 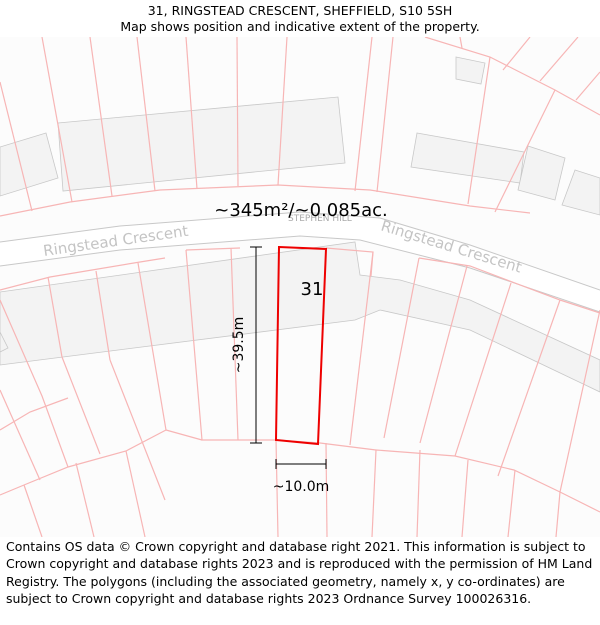 What do you see at coordinates (301, 345) in the screenshot?
I see `subject-parcel-outline` at bounding box center [301, 345].